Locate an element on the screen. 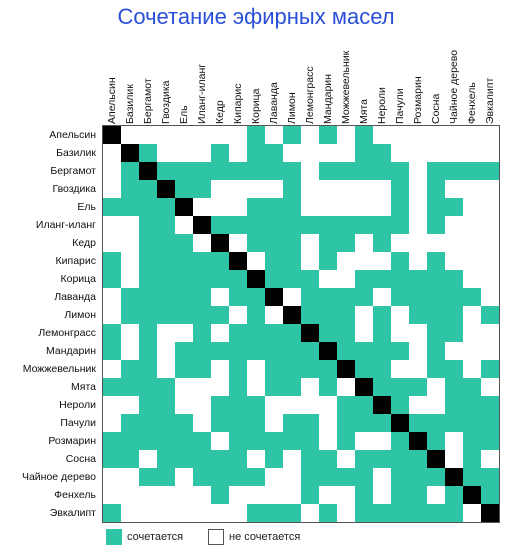  row-label: Ель is located at coordinates (86, 207).